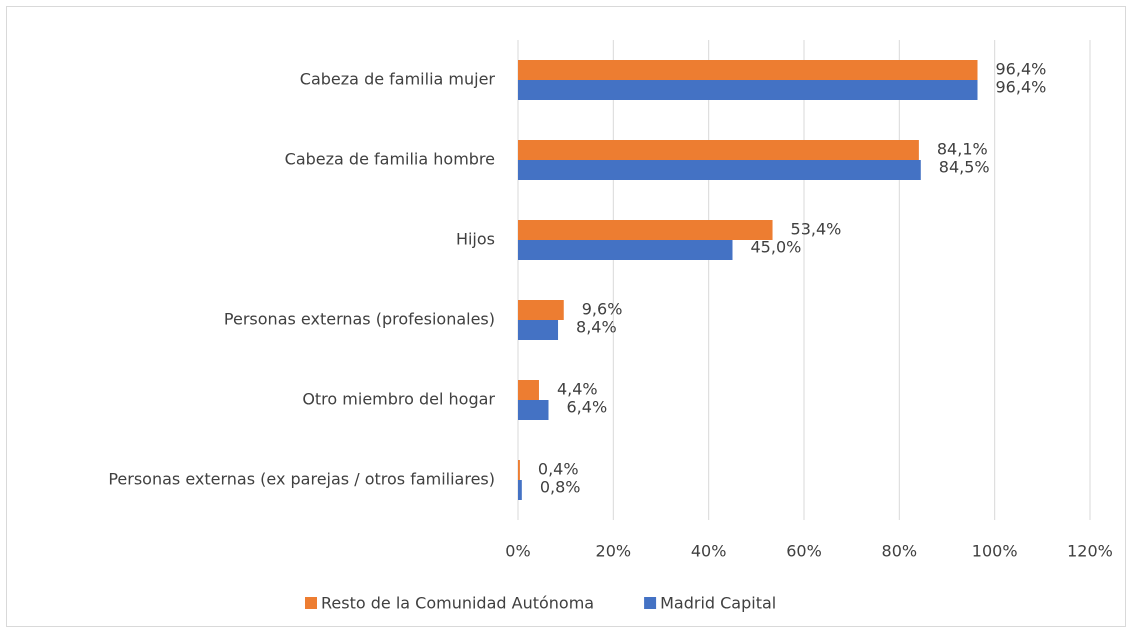 This screenshot has height=633, width=1132. I want to click on data-label: 84,5%, so click(964, 167).